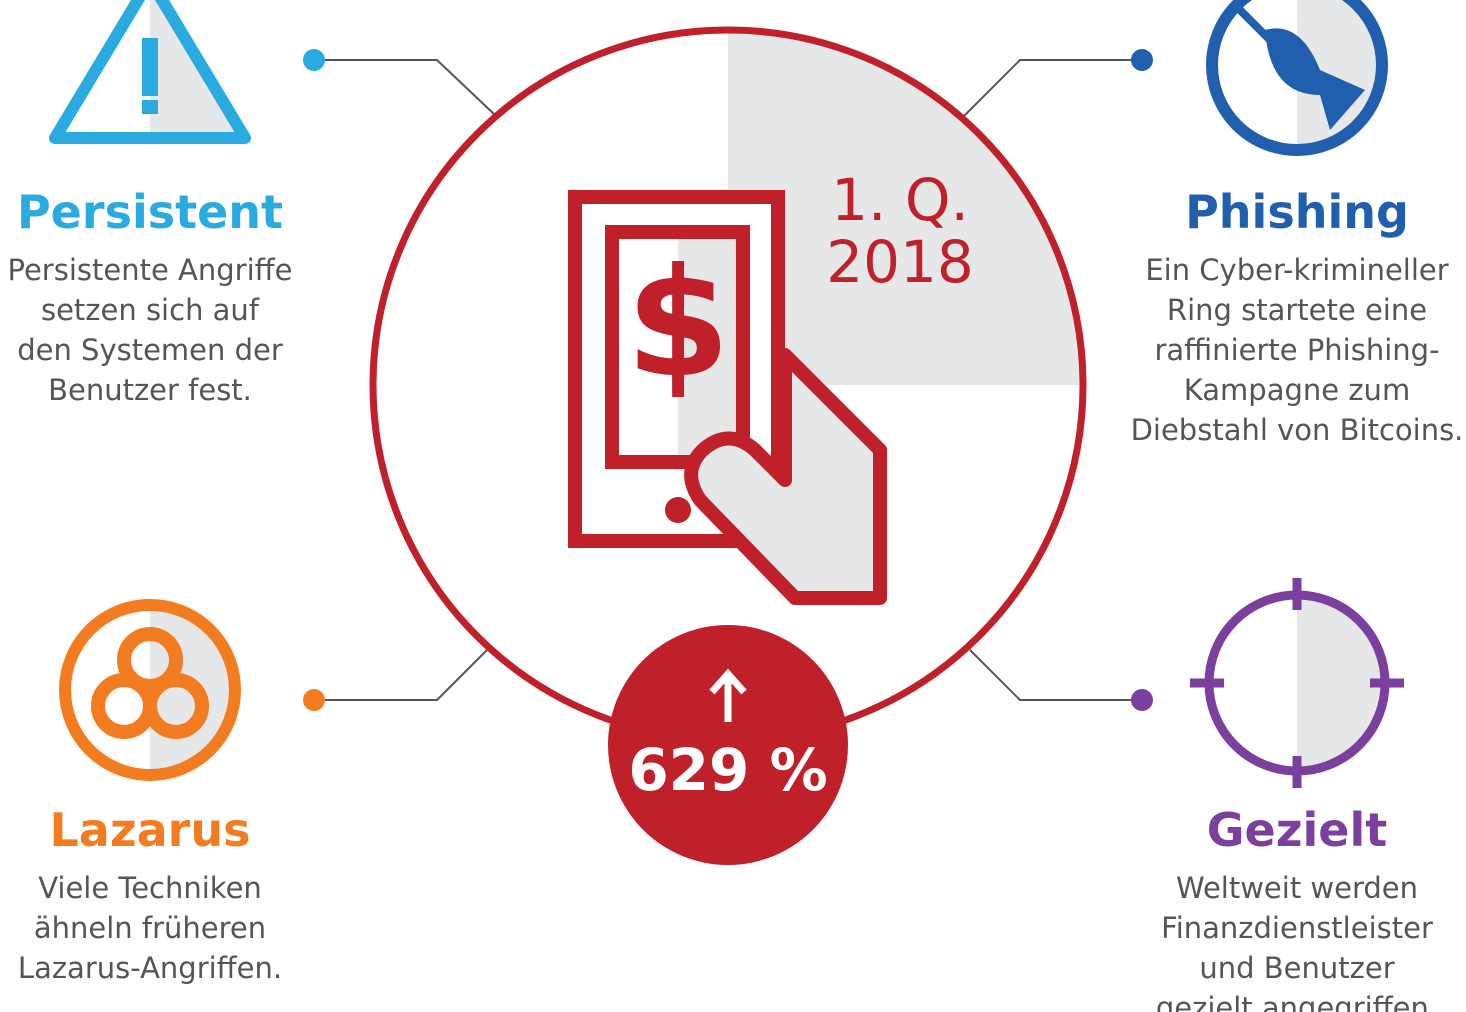 Image resolution: width=1466 pixels, height=1012 pixels. I want to click on item-text: Ring startete eine, so click(1297, 310).